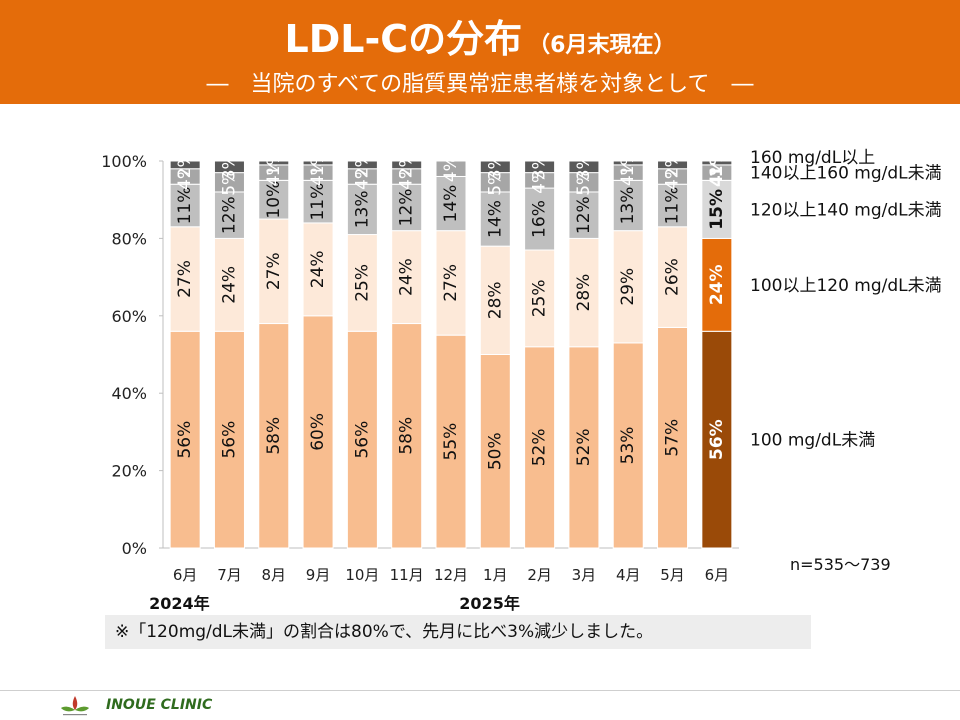 This screenshot has width=960, height=720. Describe the element at coordinates (318, 575) in the screenshot. I see `x-tick-label: 9月` at that location.